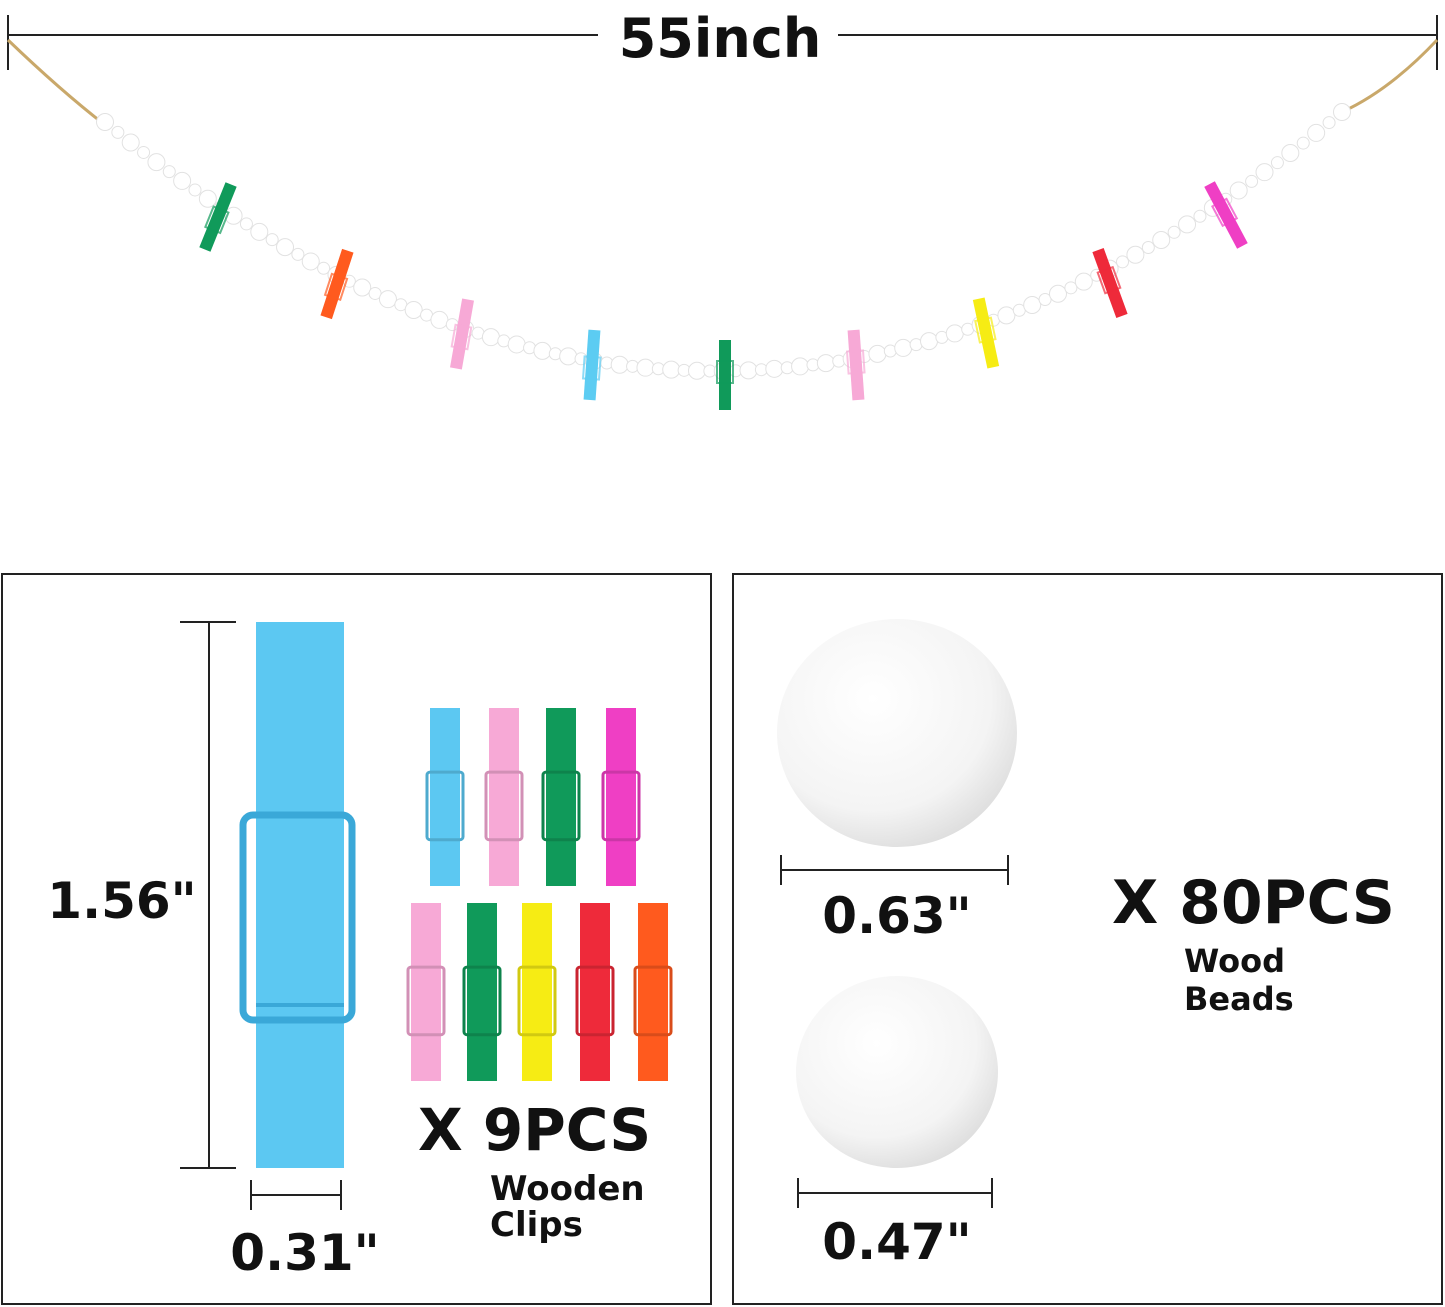  What do you see at coordinates (1253, 903) in the screenshot?
I see `bead-count: X 80PCS` at bounding box center [1253, 903].